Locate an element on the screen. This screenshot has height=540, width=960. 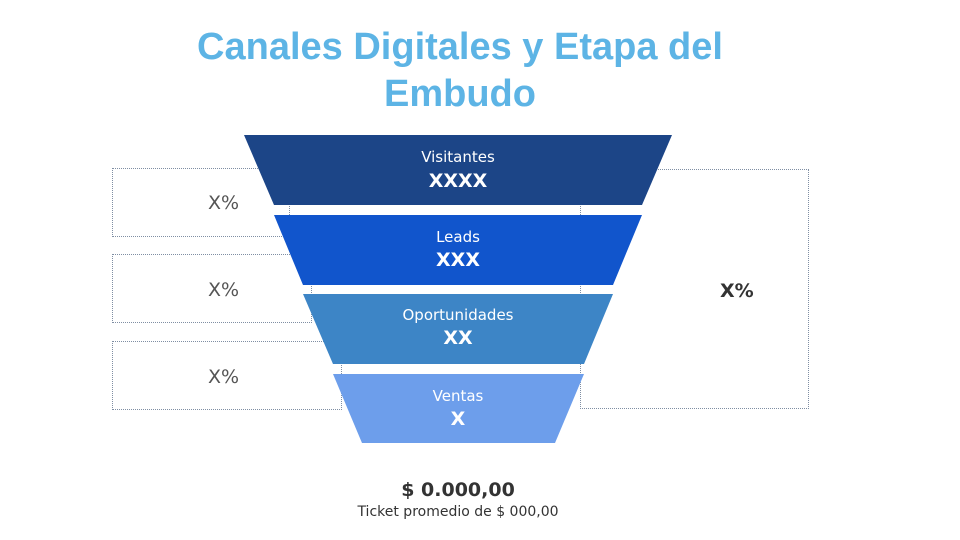
conversion-rate-2: X% is located at coordinates (224, 290).